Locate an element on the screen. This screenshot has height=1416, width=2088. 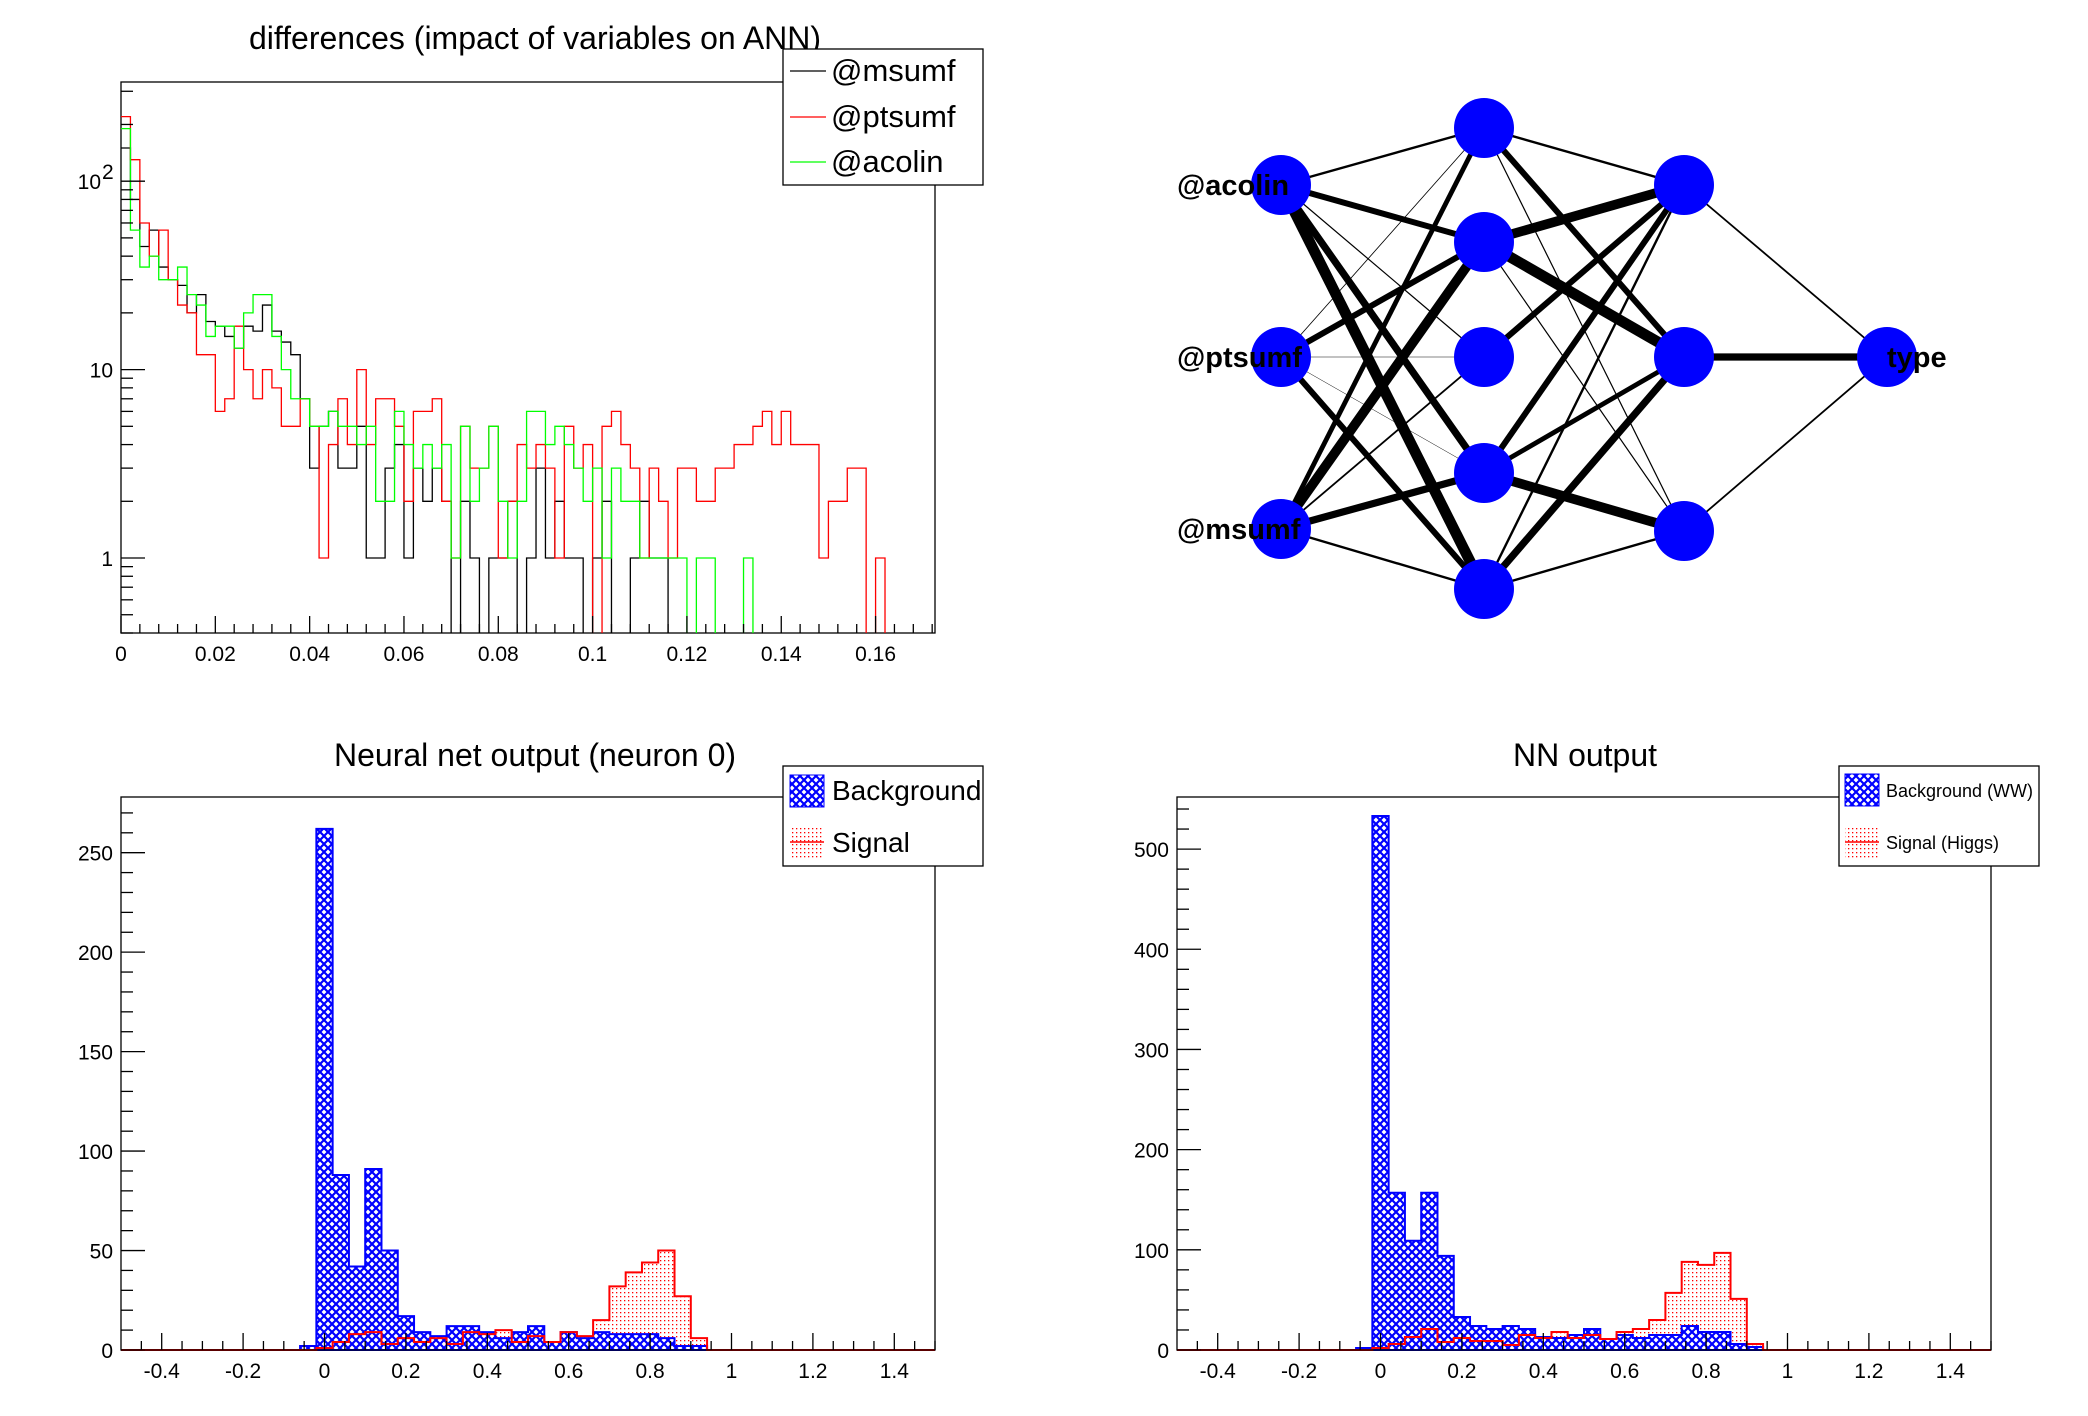
x-tick-label: 1 is located at coordinates (1788, 1371).